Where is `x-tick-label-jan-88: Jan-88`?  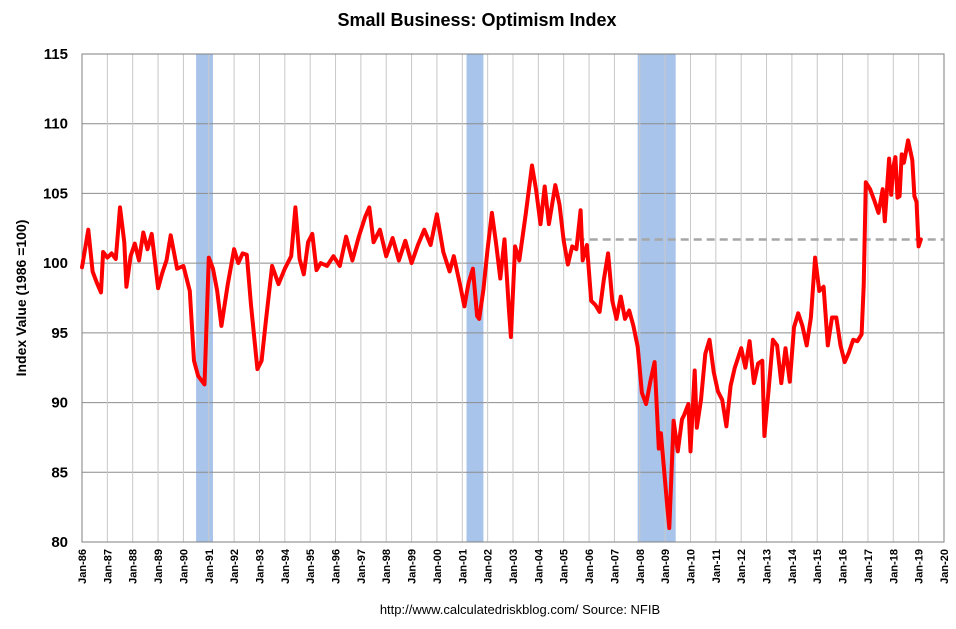
x-tick-label-jan-88: Jan-88 is located at coordinates (134, 566).